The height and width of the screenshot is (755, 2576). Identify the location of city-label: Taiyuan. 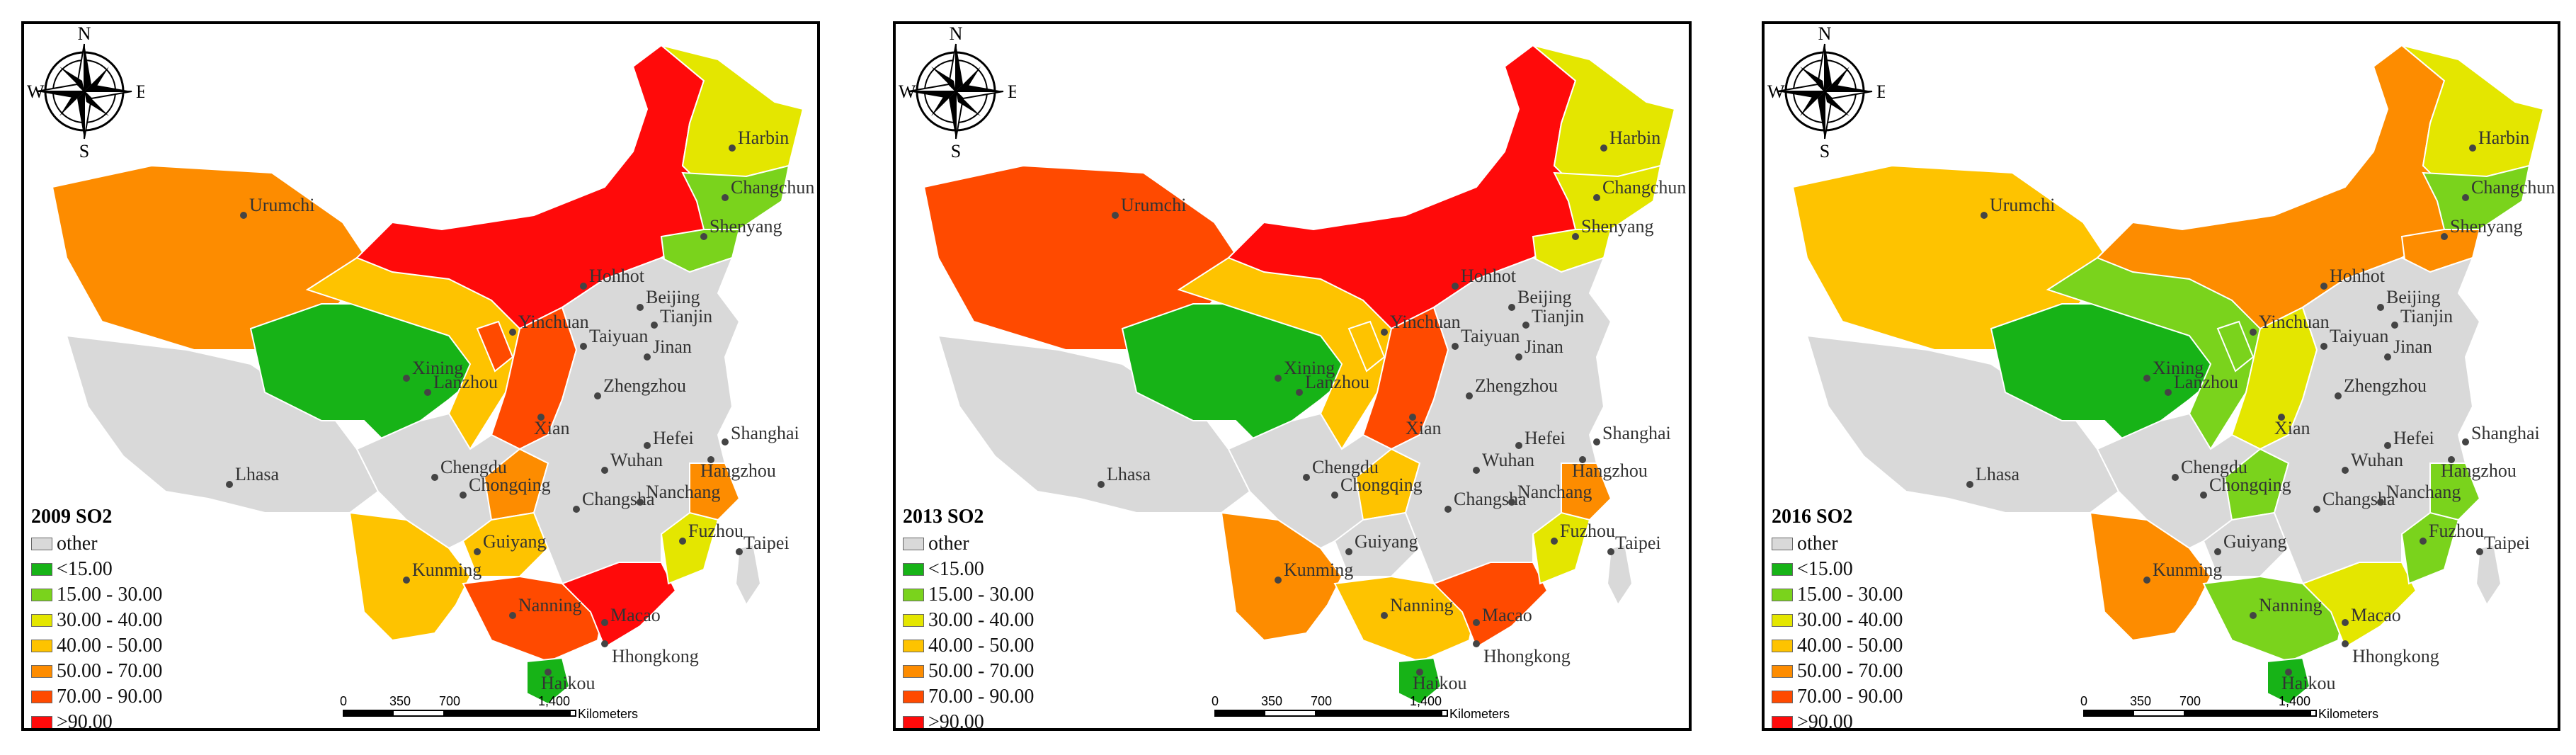
(2359, 336).